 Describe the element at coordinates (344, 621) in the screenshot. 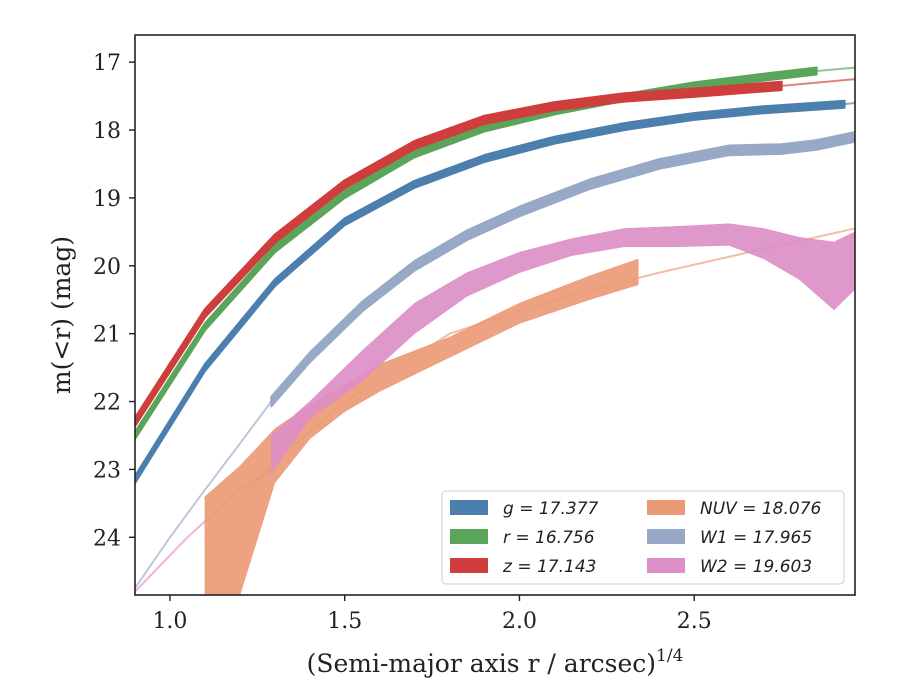

I see `x-tick-label: 1.5` at that location.